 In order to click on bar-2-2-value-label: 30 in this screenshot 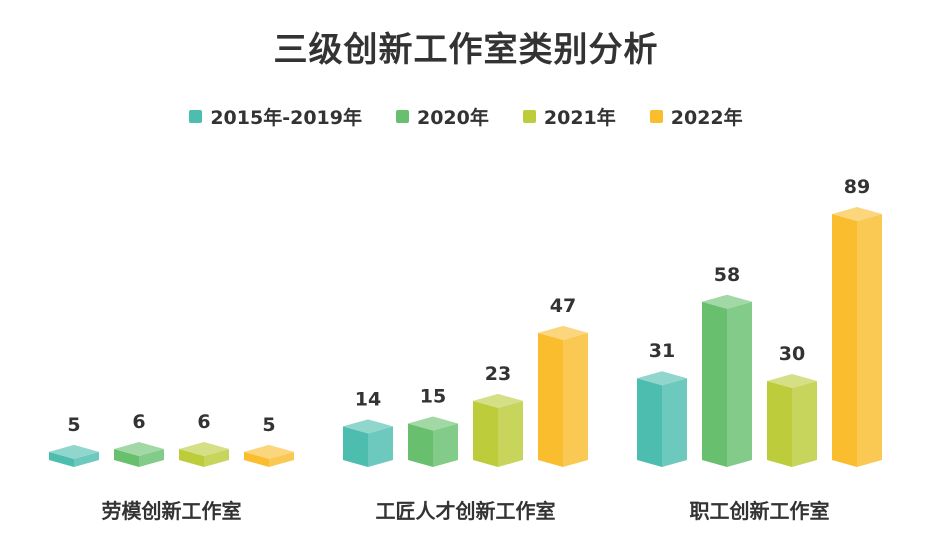, I will do `click(792, 354)`.